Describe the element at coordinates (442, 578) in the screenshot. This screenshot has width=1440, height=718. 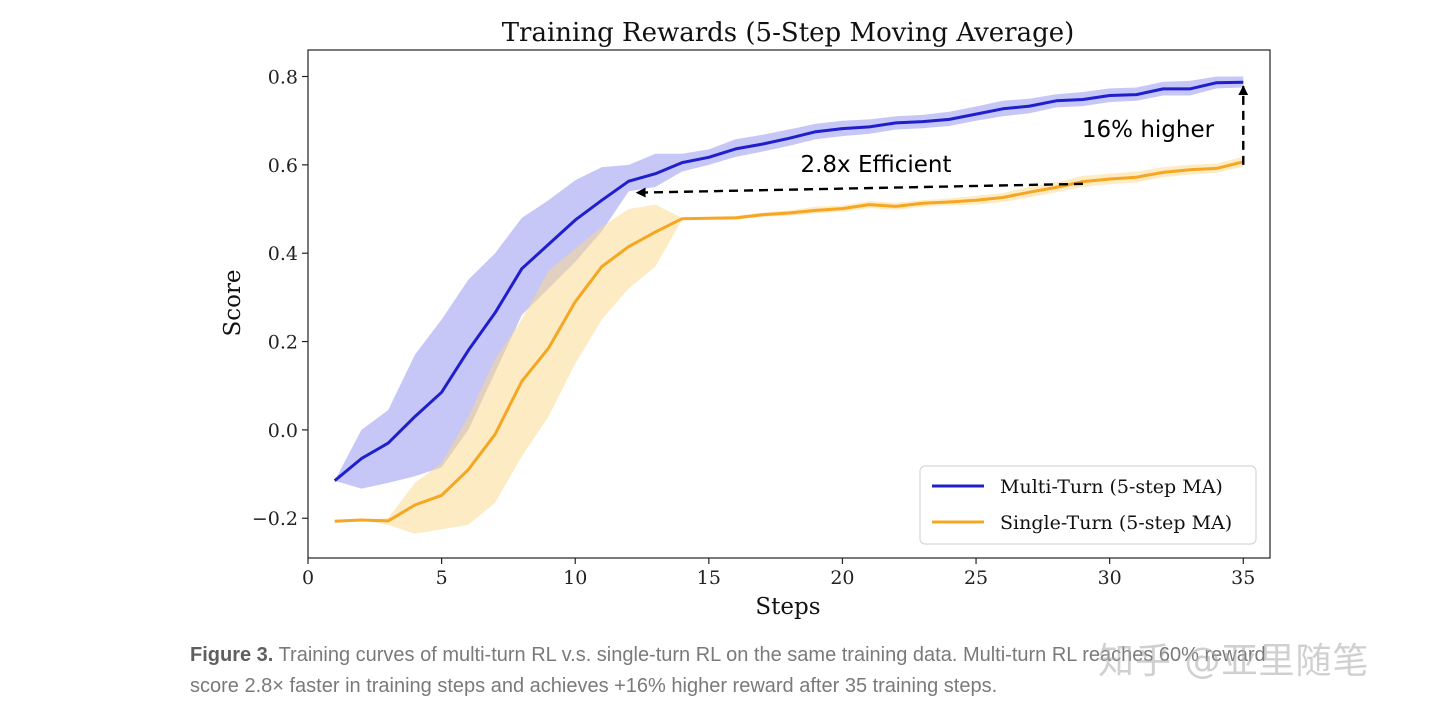
I see `x-tick-label: 5` at that location.